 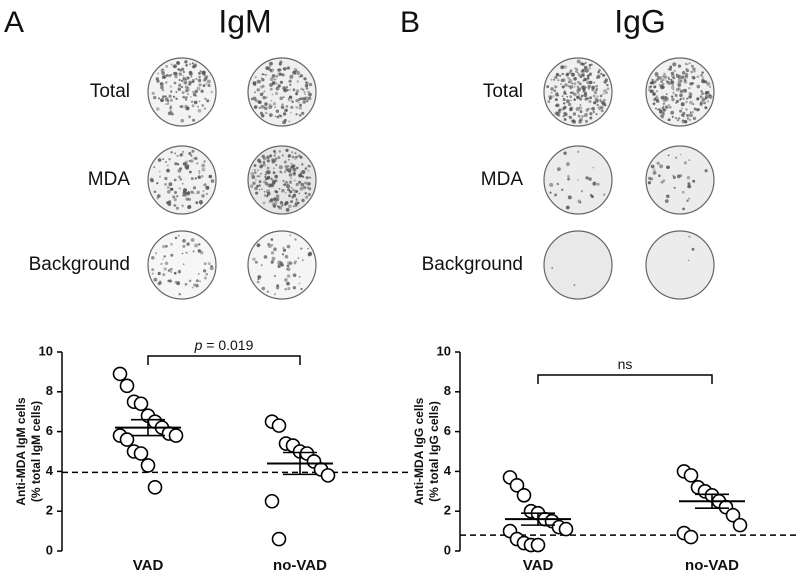 I want to click on y-tick-label: 4, so click(x=448, y=470).